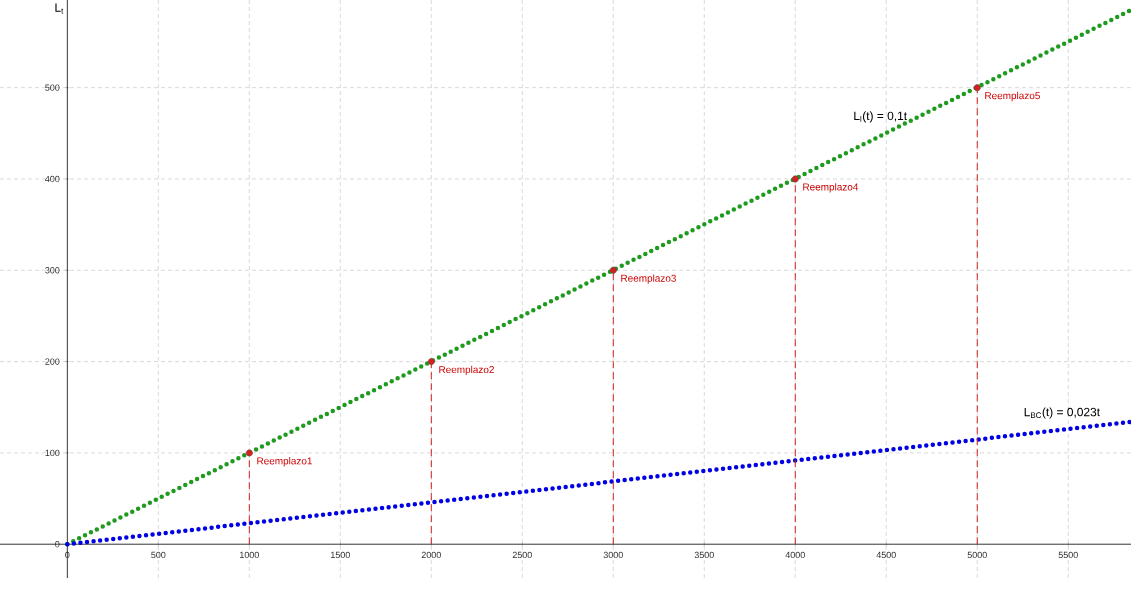  I want to click on annotation: Reemplazo1, so click(284, 462).